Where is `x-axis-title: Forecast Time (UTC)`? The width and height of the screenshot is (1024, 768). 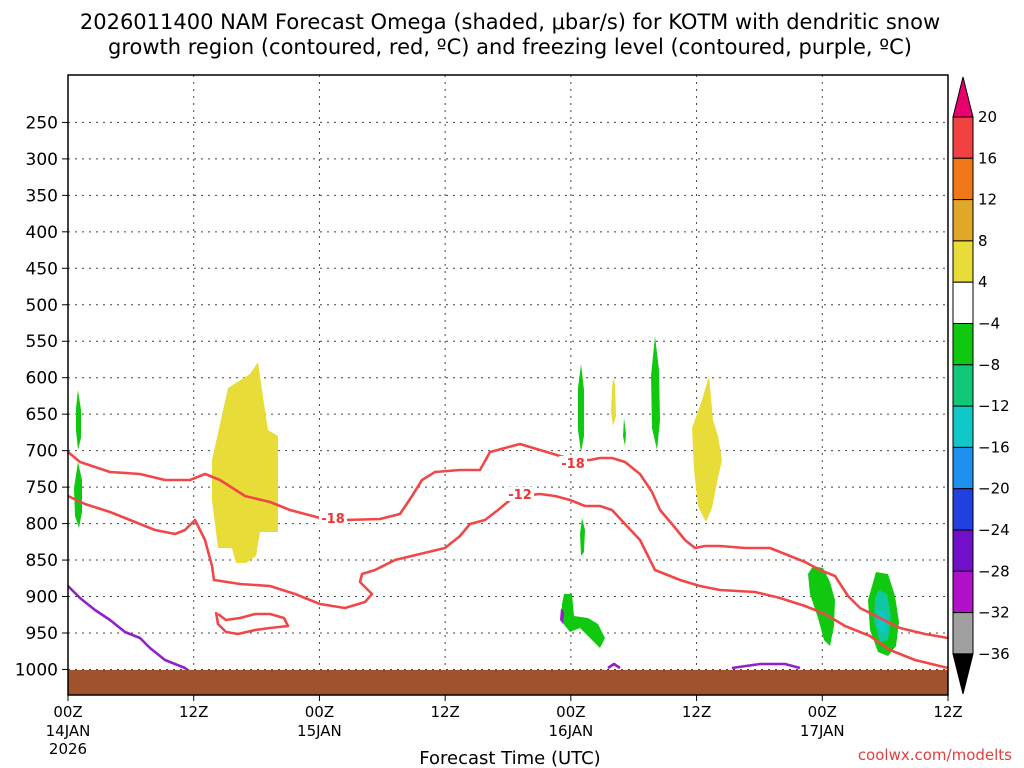
x-axis-title: Forecast Time (UTC) is located at coordinates (509, 758).